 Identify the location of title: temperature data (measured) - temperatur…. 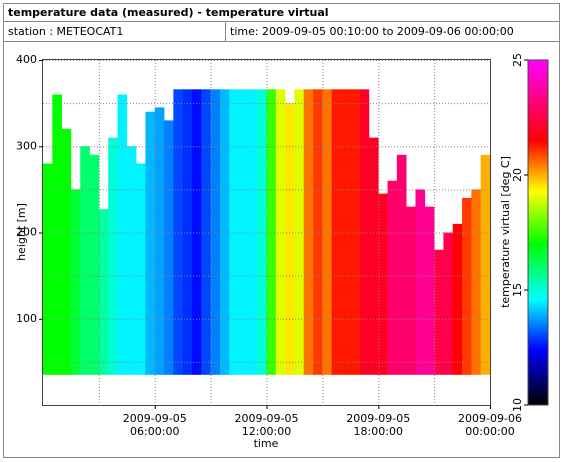
(168, 12).